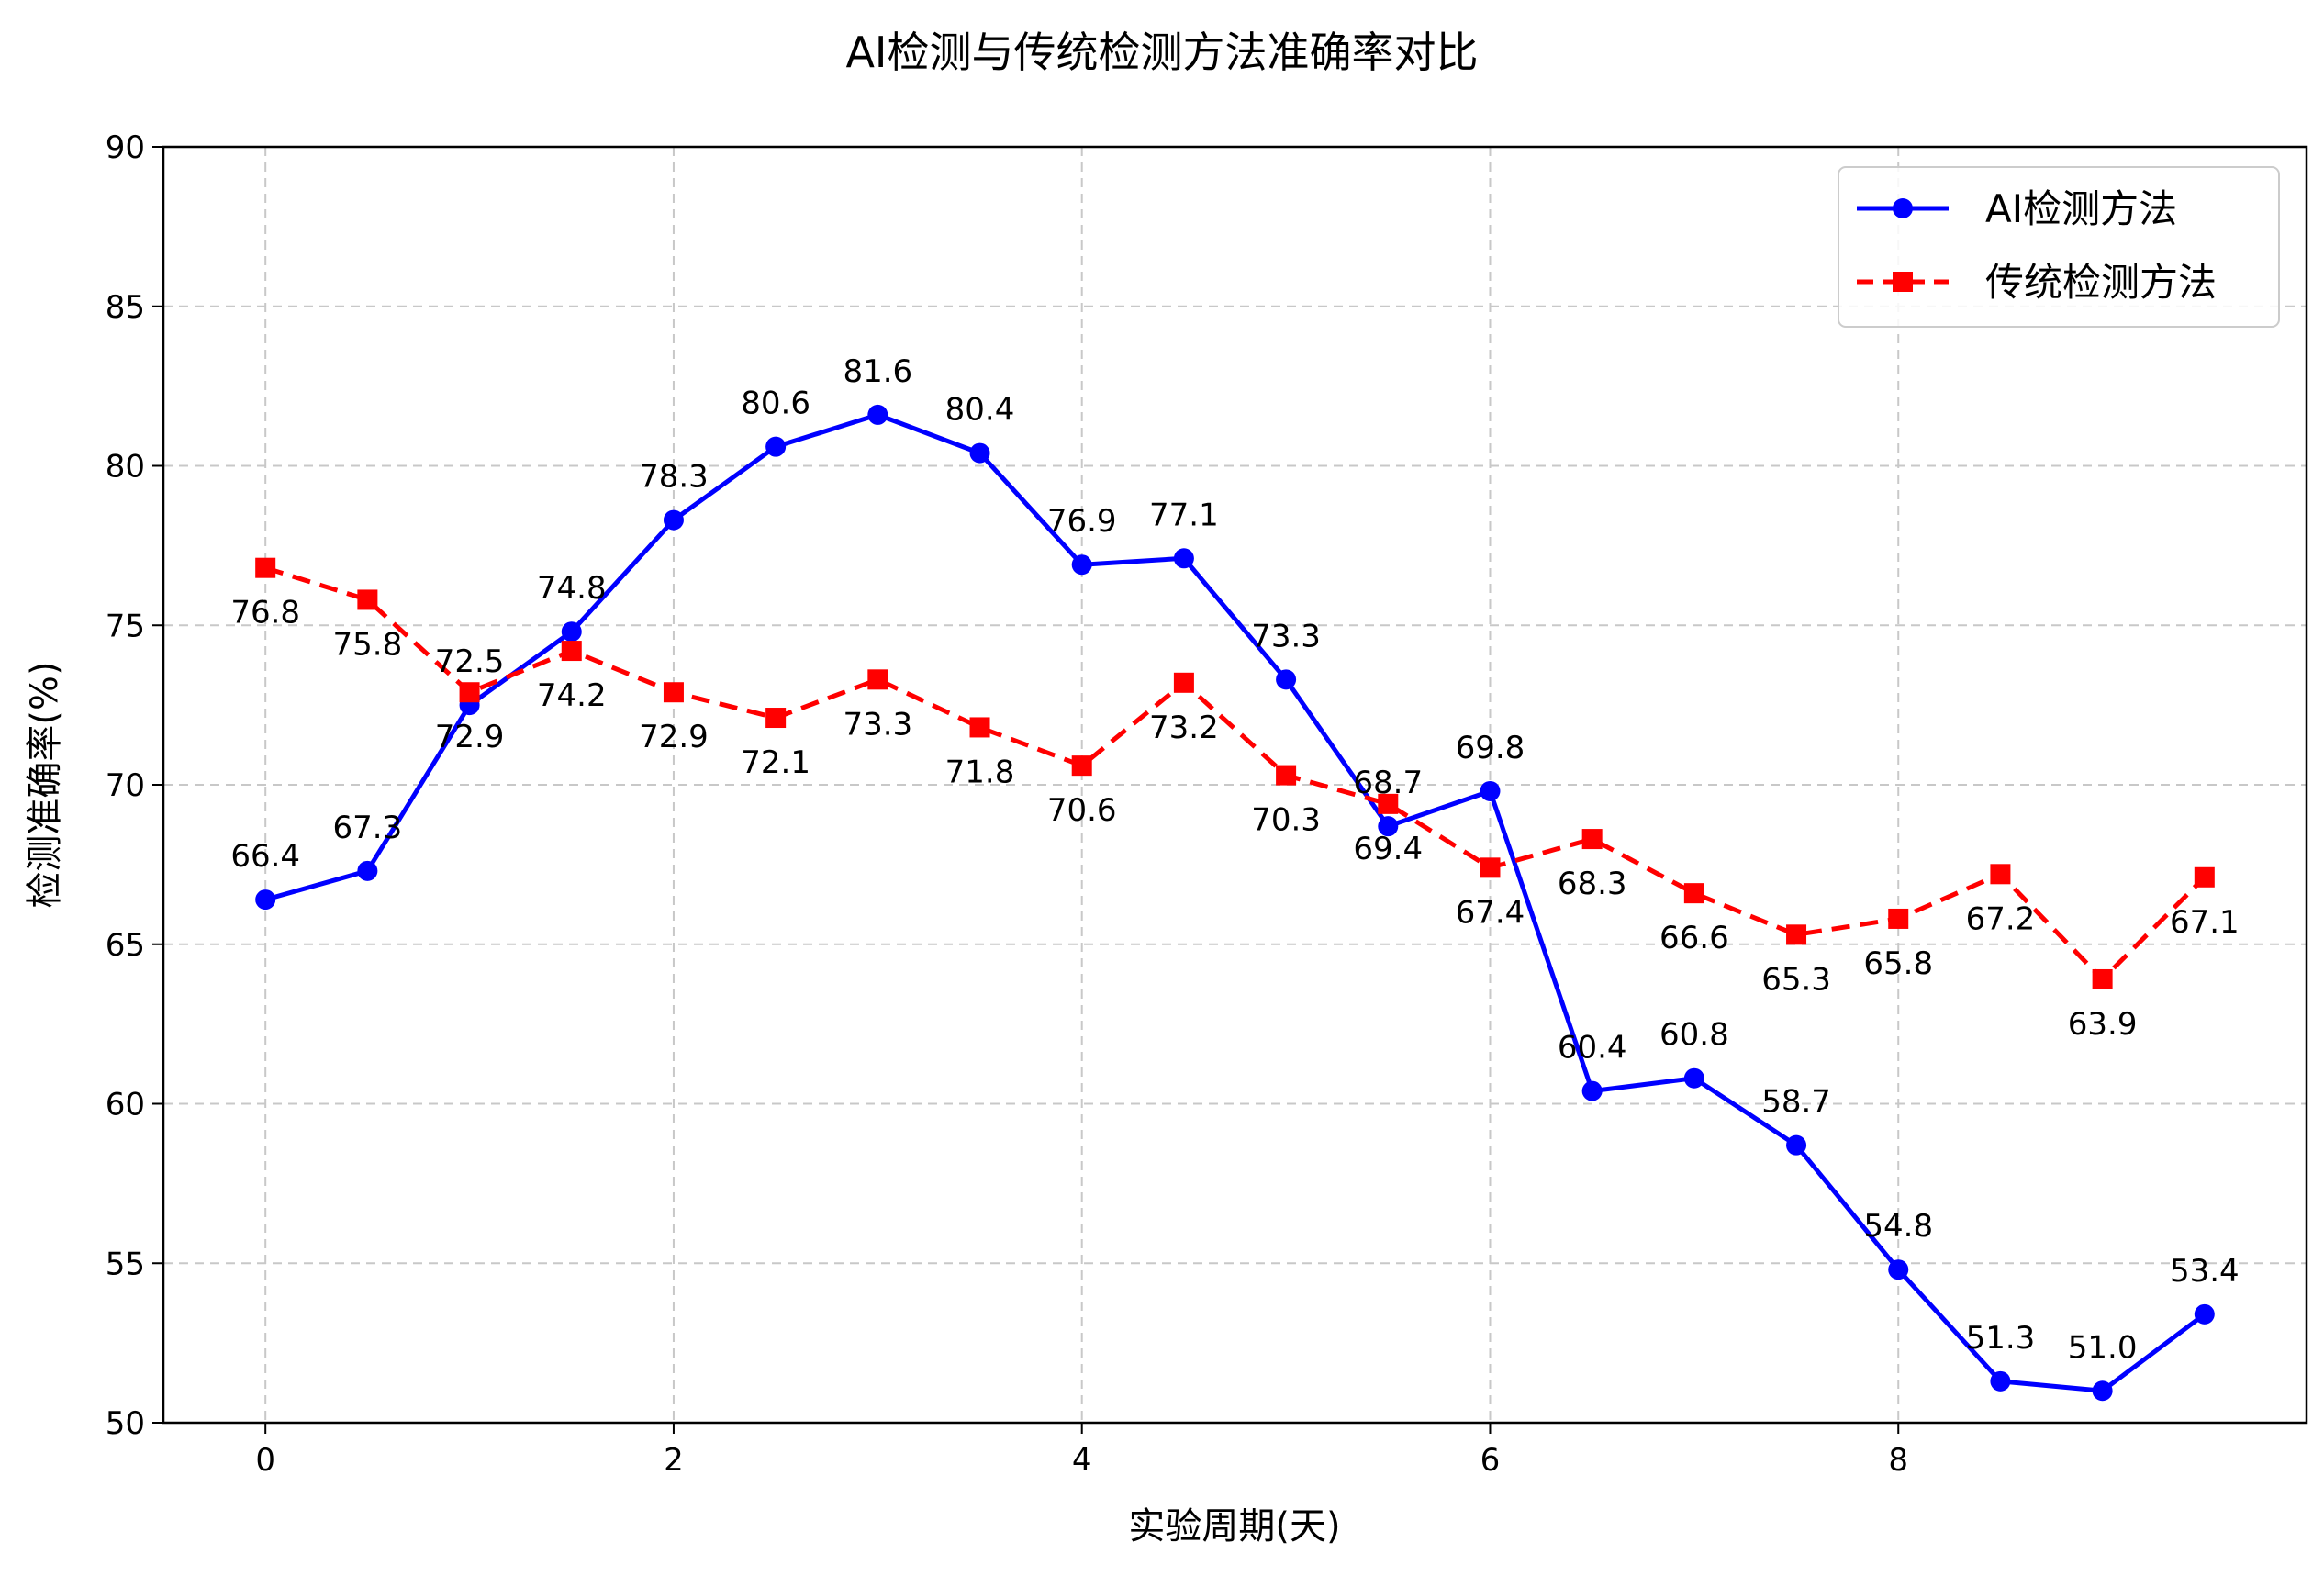 The width and height of the screenshot is (2324, 1576). I want to click on data-label: 72.5, so click(470, 661).